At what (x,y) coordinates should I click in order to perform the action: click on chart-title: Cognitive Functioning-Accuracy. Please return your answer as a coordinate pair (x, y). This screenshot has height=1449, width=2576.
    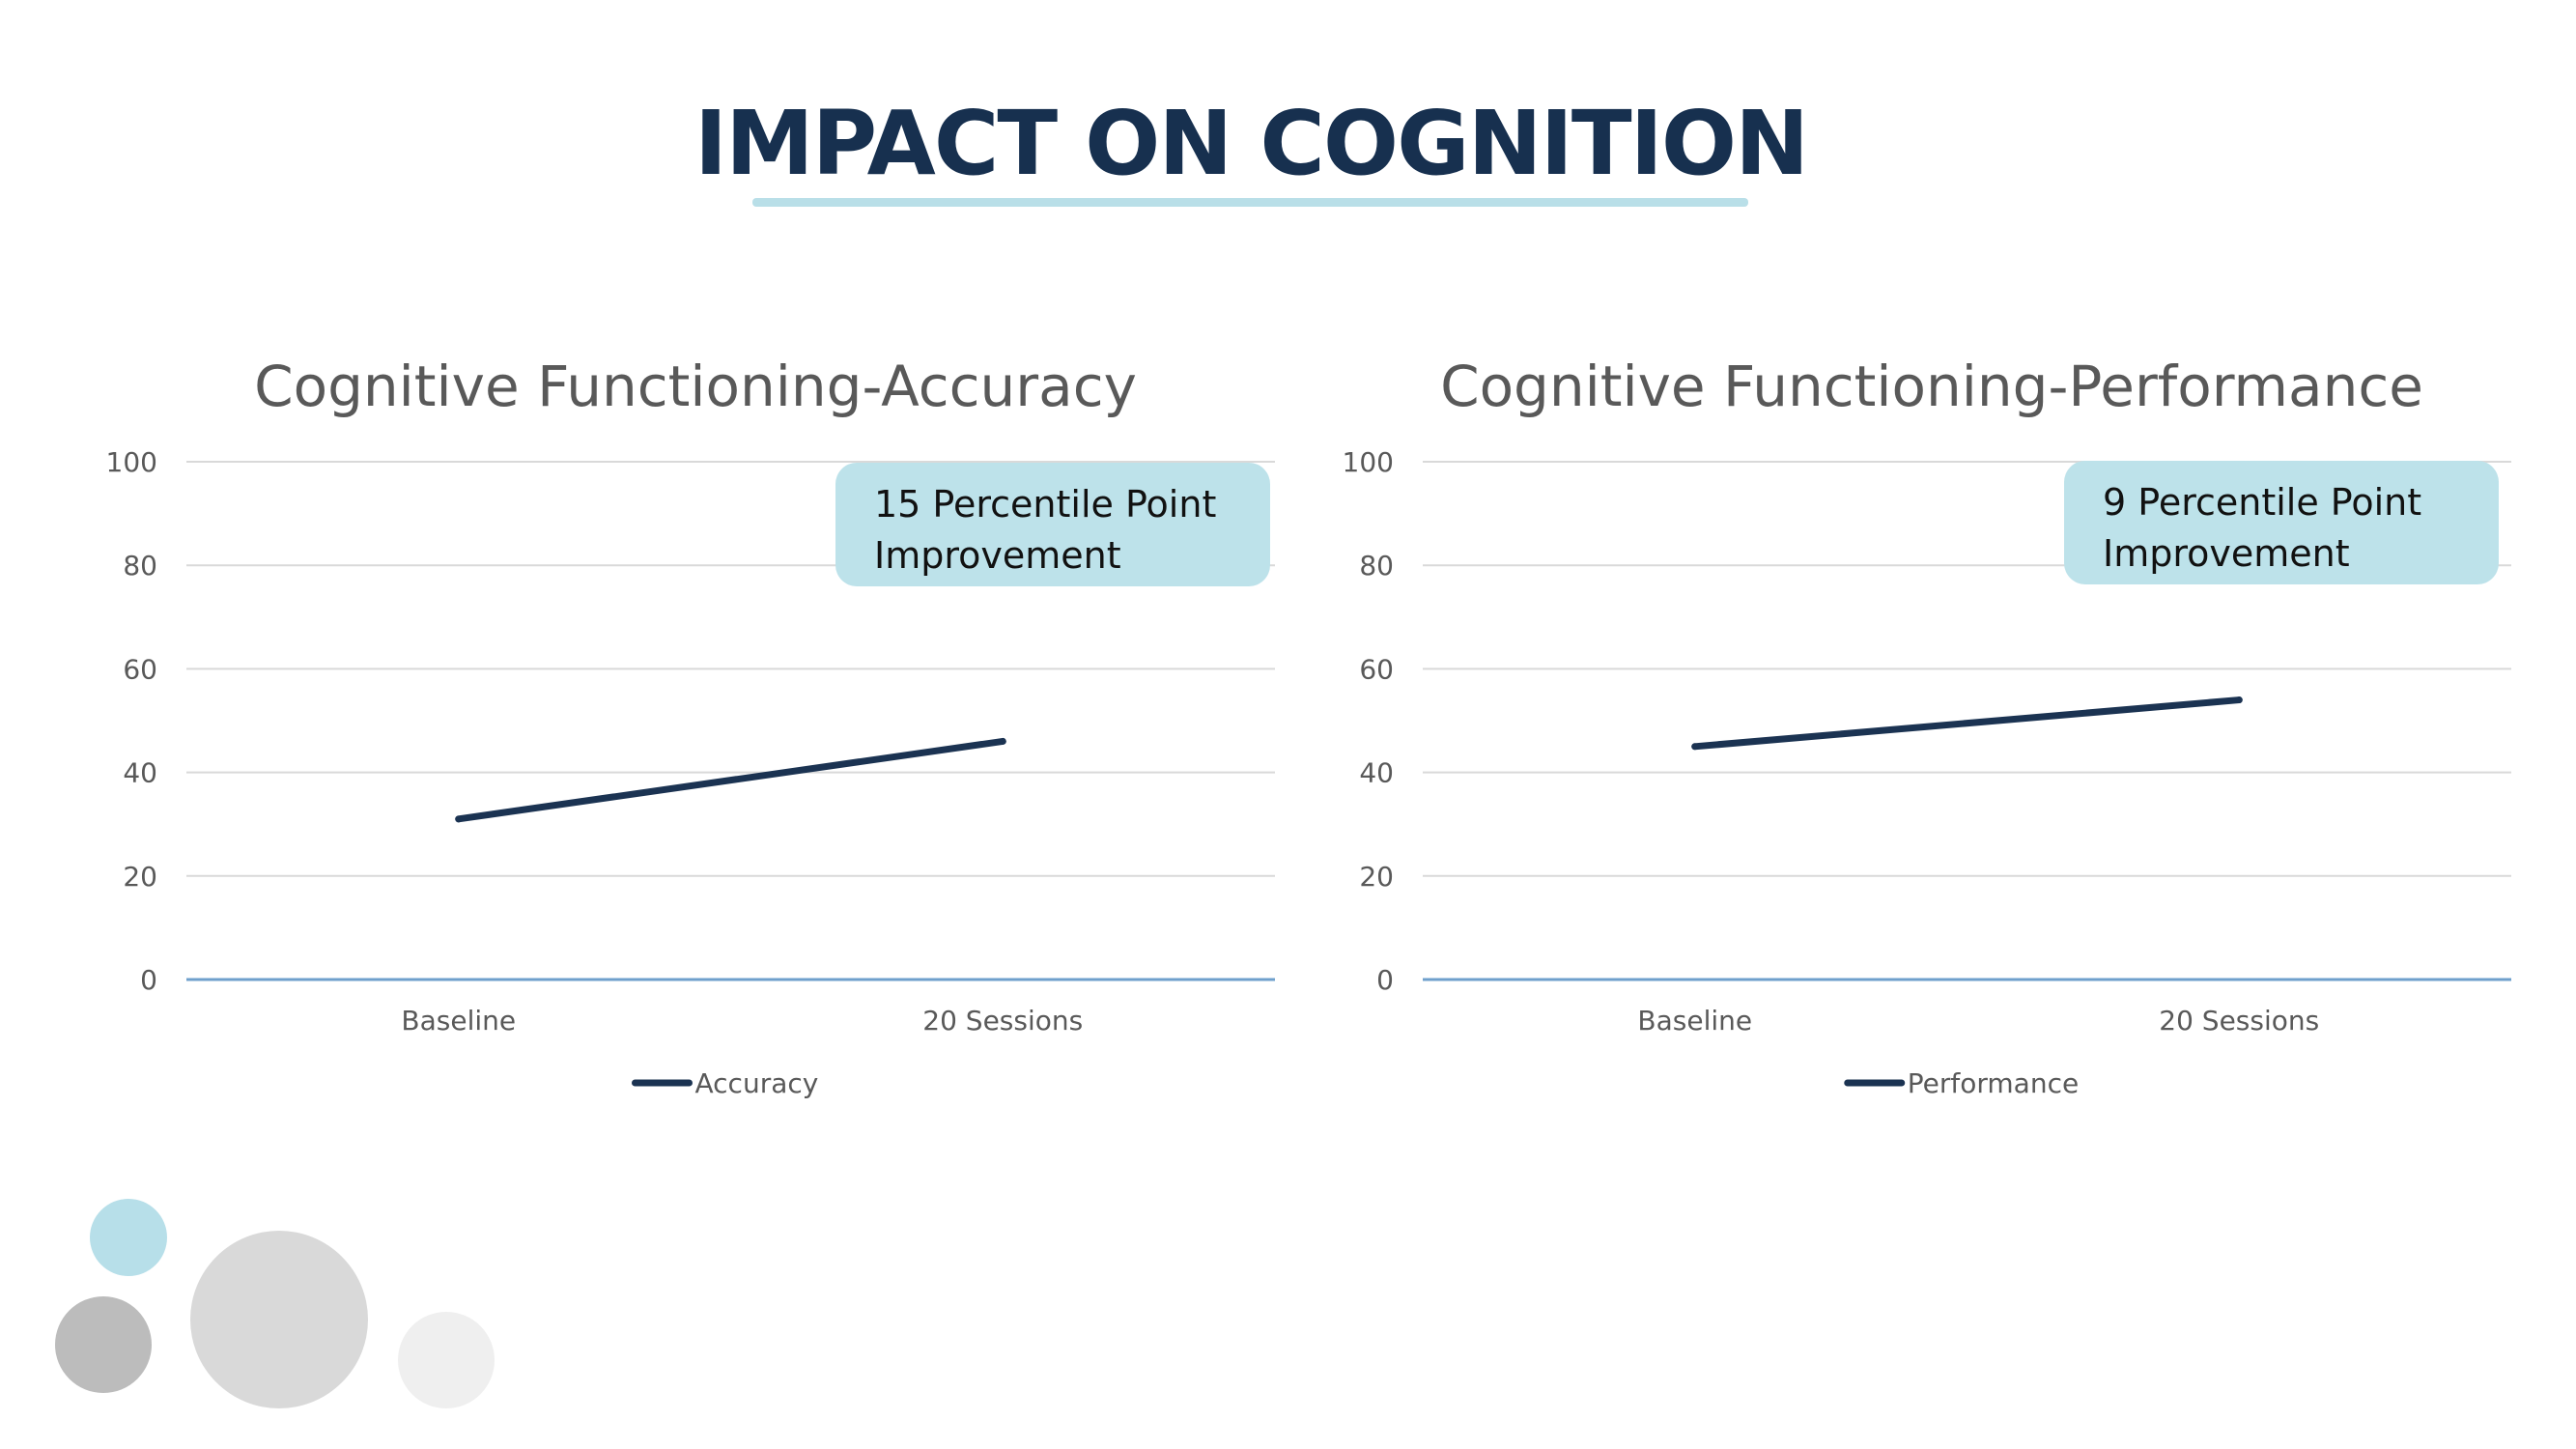
    Looking at the image, I should click on (695, 386).